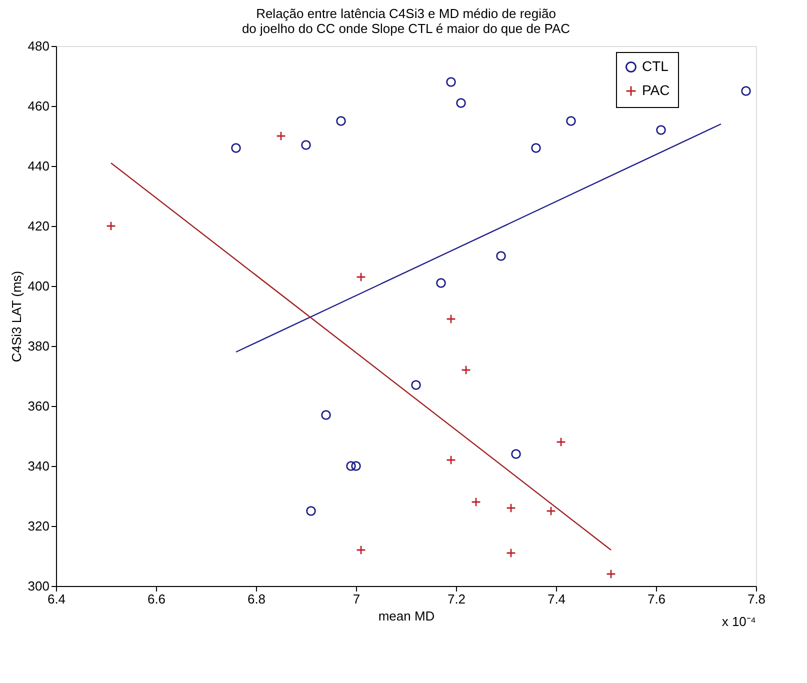  Describe the element at coordinates (39, 346) in the screenshot. I see `y-tick-label: 380` at that location.